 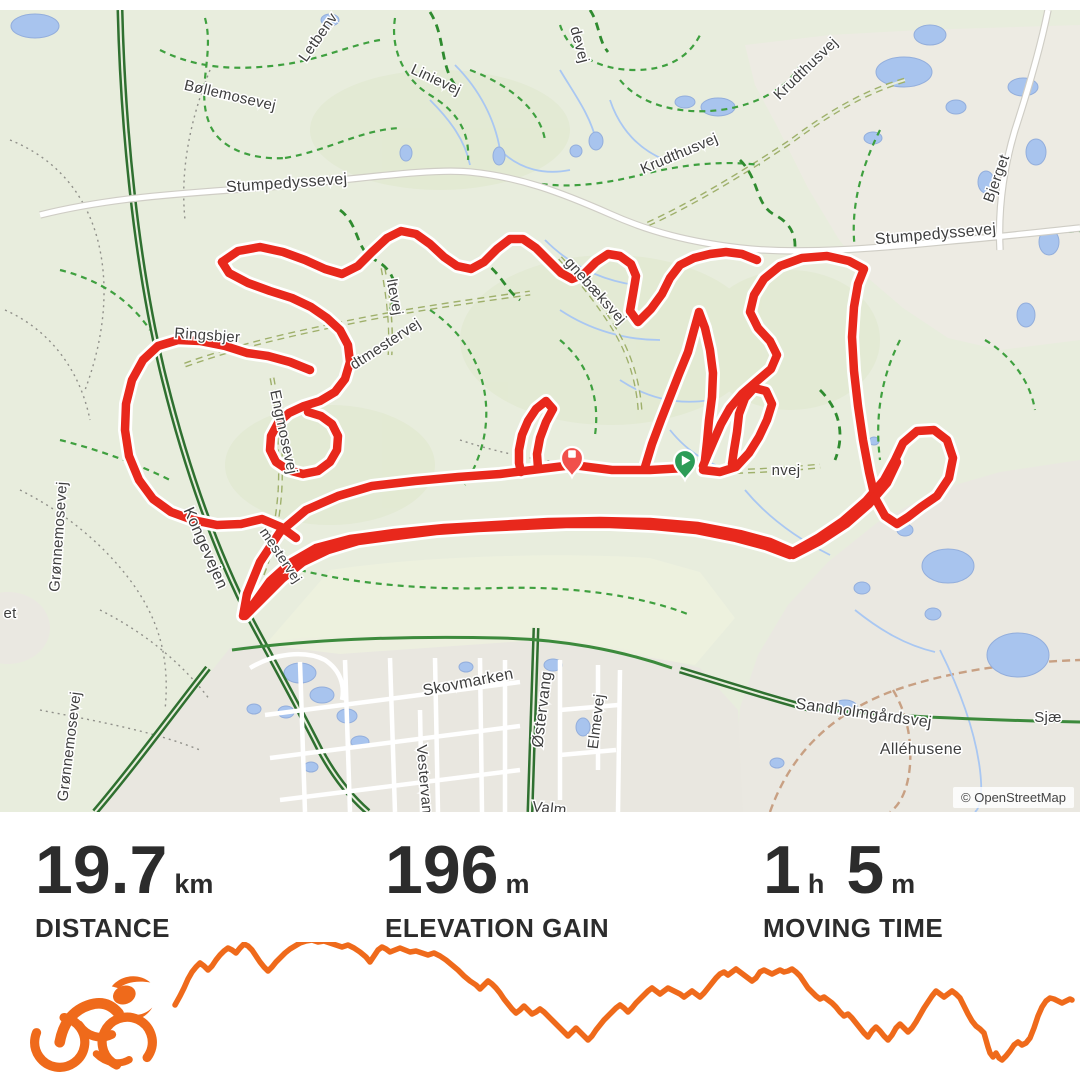 I want to click on stat-label: ELEVATION GAIN, so click(x=497, y=928).